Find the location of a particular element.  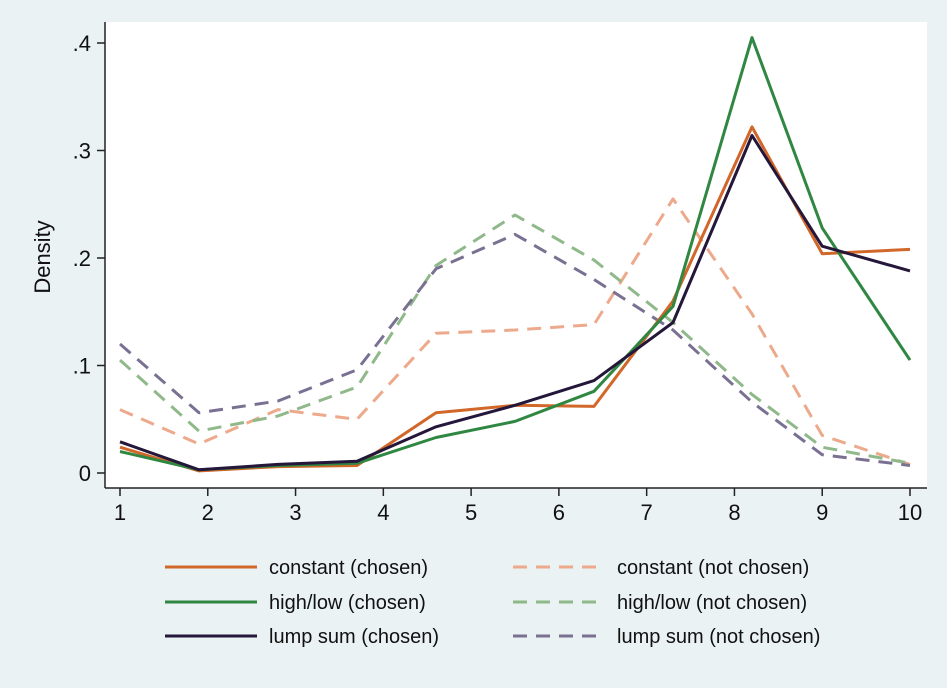

legend-label: lump sum (chosen) is located at coordinates (354, 637).